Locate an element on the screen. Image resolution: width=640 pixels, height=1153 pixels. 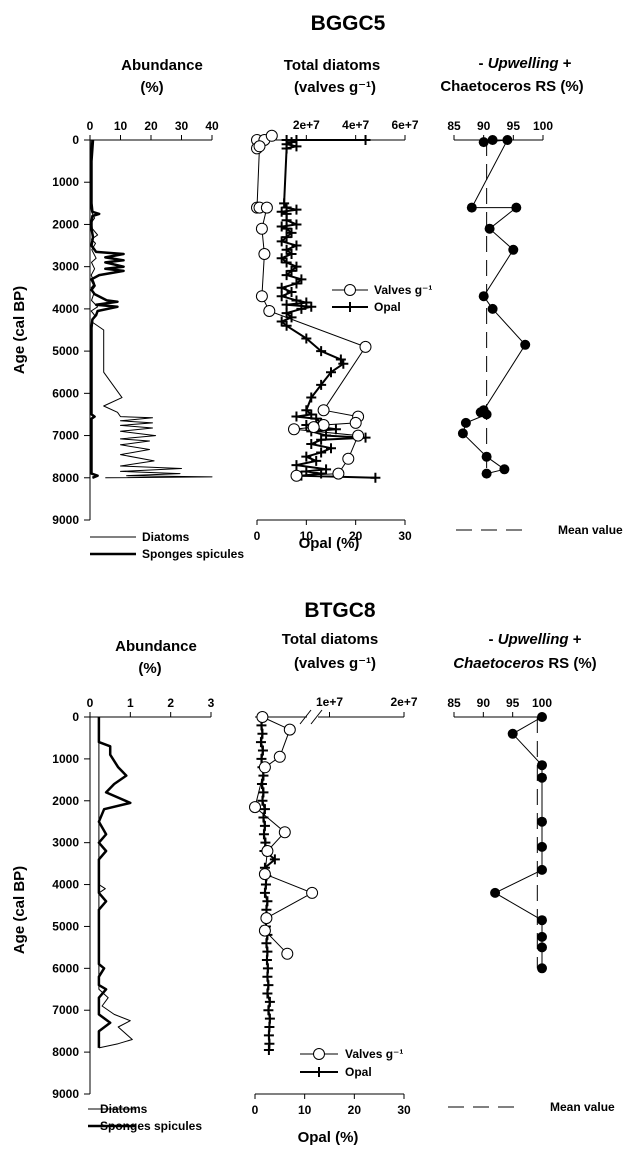
abundance-tick-label: 30 is located at coordinates (182, 126).